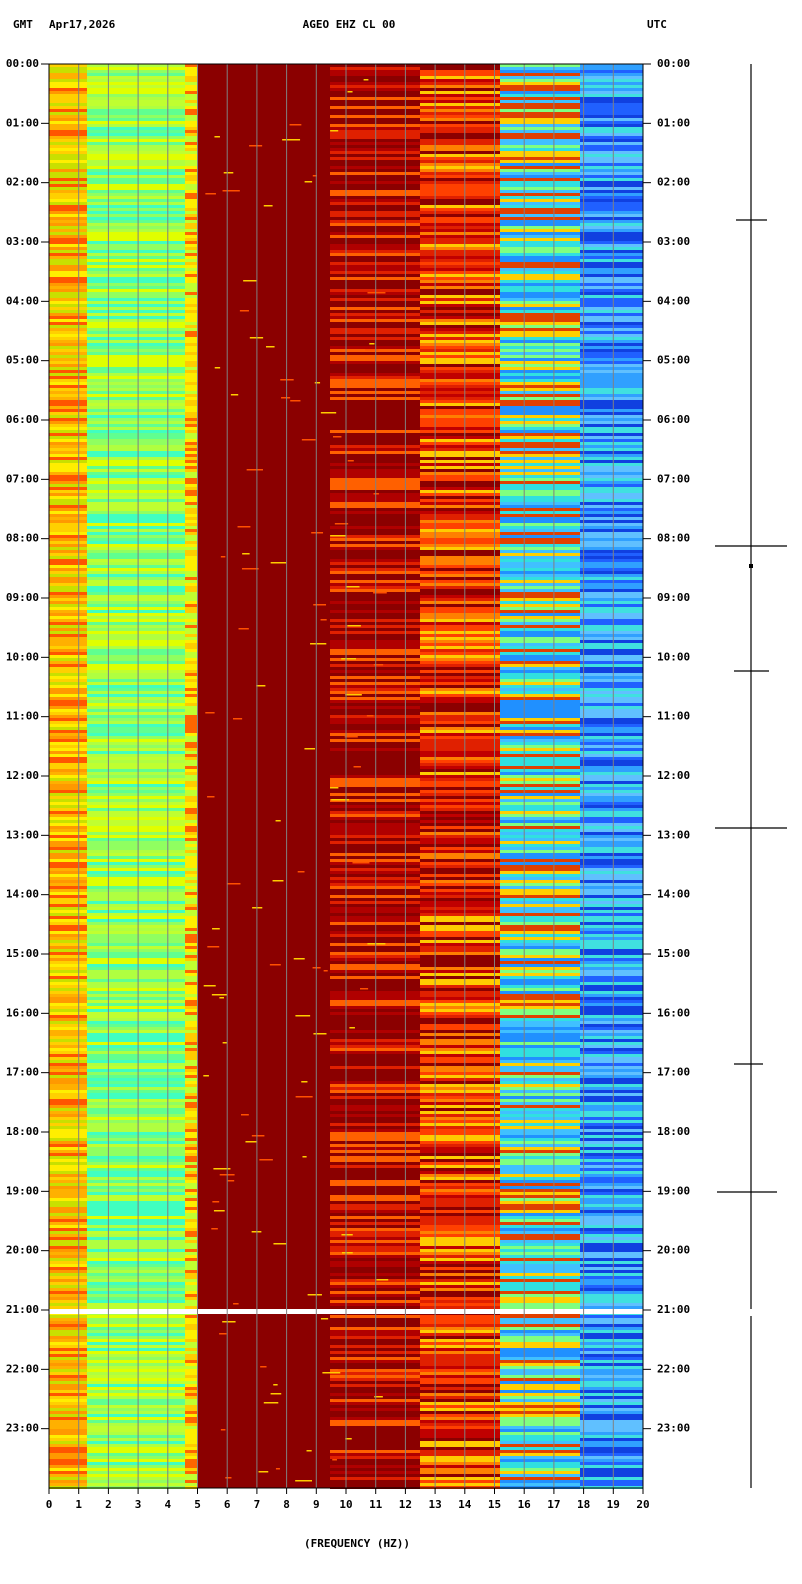  What do you see at coordinates (22, 953) in the screenshot?
I see `y-tick-label: 15:00` at bounding box center [22, 953].